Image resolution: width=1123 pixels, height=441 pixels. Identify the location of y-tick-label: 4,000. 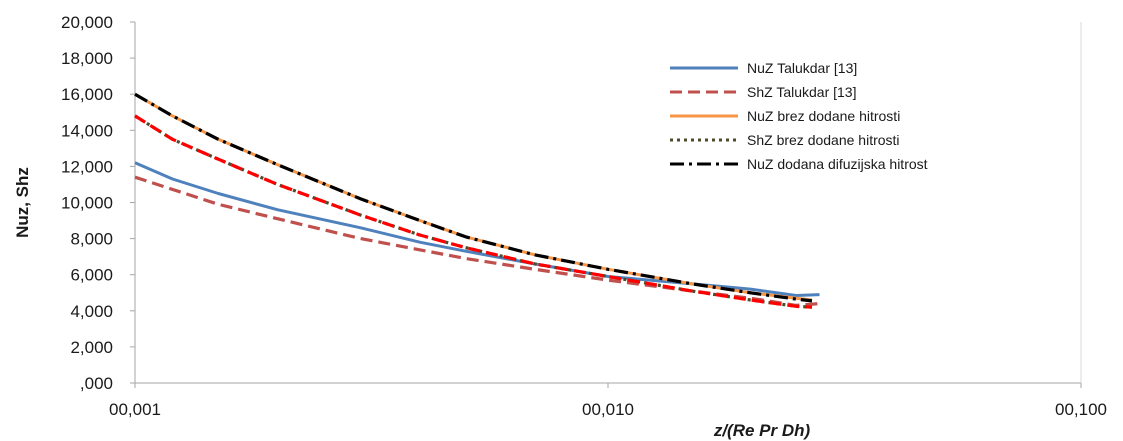
(91, 311).